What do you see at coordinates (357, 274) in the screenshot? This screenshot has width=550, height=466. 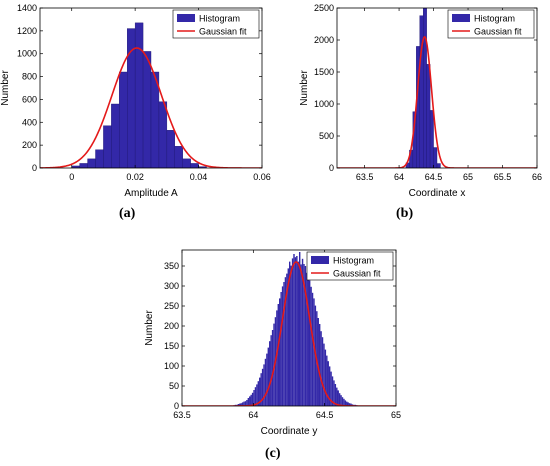 I see `legend-fit-label: Gaussian fit` at bounding box center [357, 274].